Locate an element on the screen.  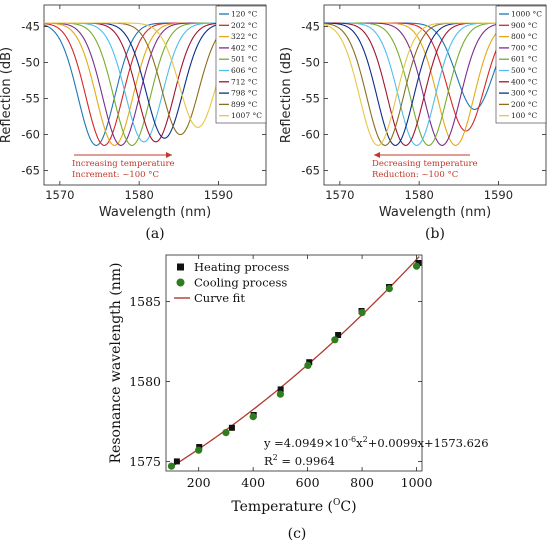
panel-a-legend-label-8: 899 °C is located at coordinates (244, 104).